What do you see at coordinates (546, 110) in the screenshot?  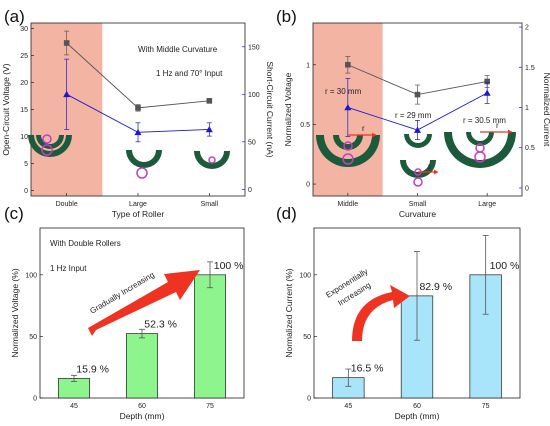 I see `y2-axis-label-b: Normalized Current` at bounding box center [546, 110].